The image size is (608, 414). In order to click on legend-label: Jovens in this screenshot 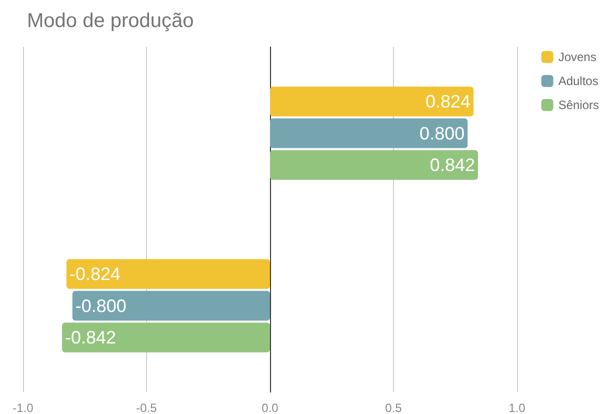, I will do `click(577, 57)`.